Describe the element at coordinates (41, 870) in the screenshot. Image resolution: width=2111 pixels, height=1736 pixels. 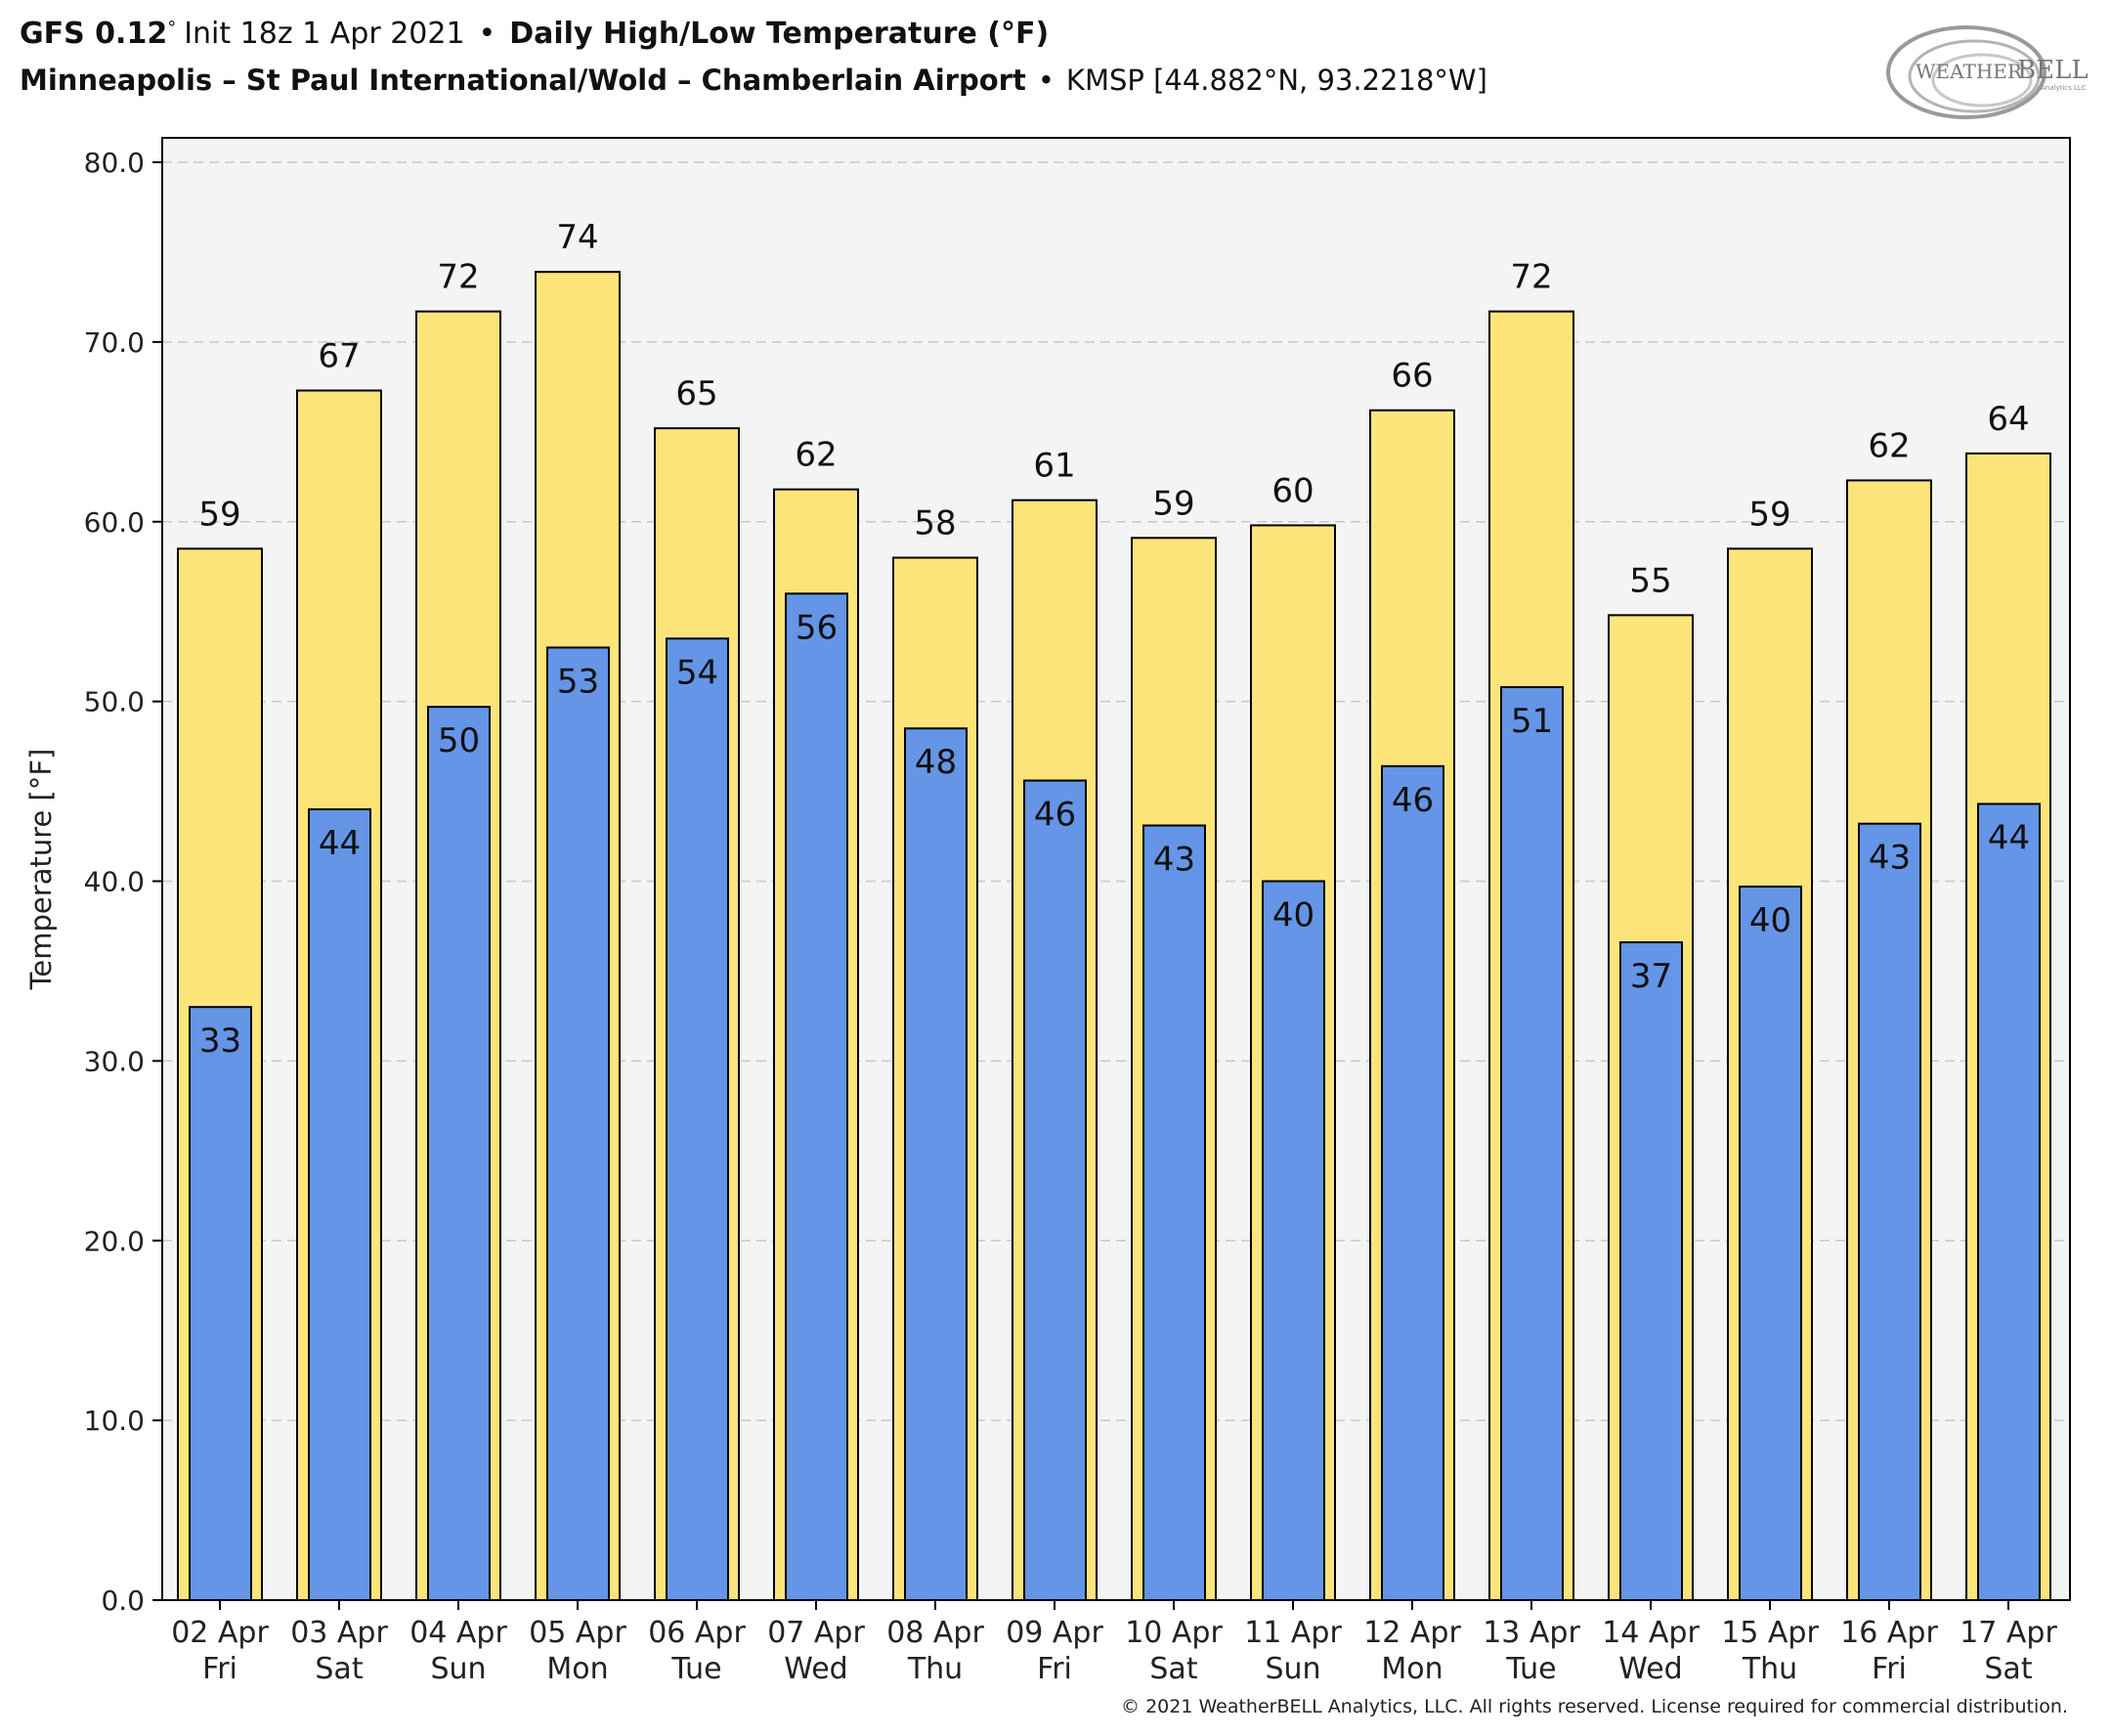
I see `y-axis-label: Temperature [°F]` at that location.